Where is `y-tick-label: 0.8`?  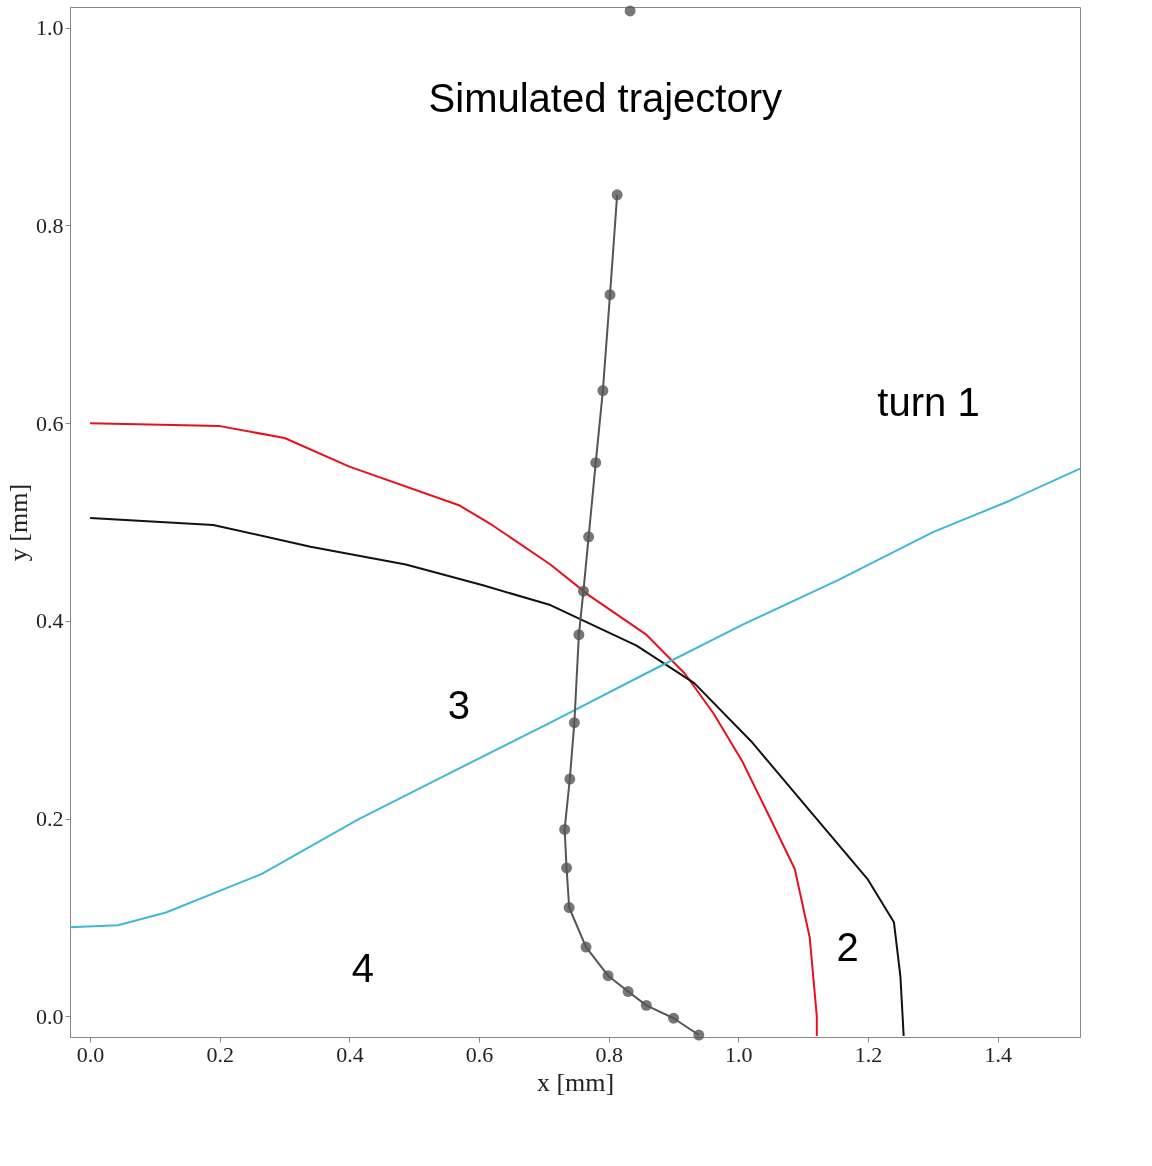
y-tick-label: 0.8 is located at coordinates (50, 225).